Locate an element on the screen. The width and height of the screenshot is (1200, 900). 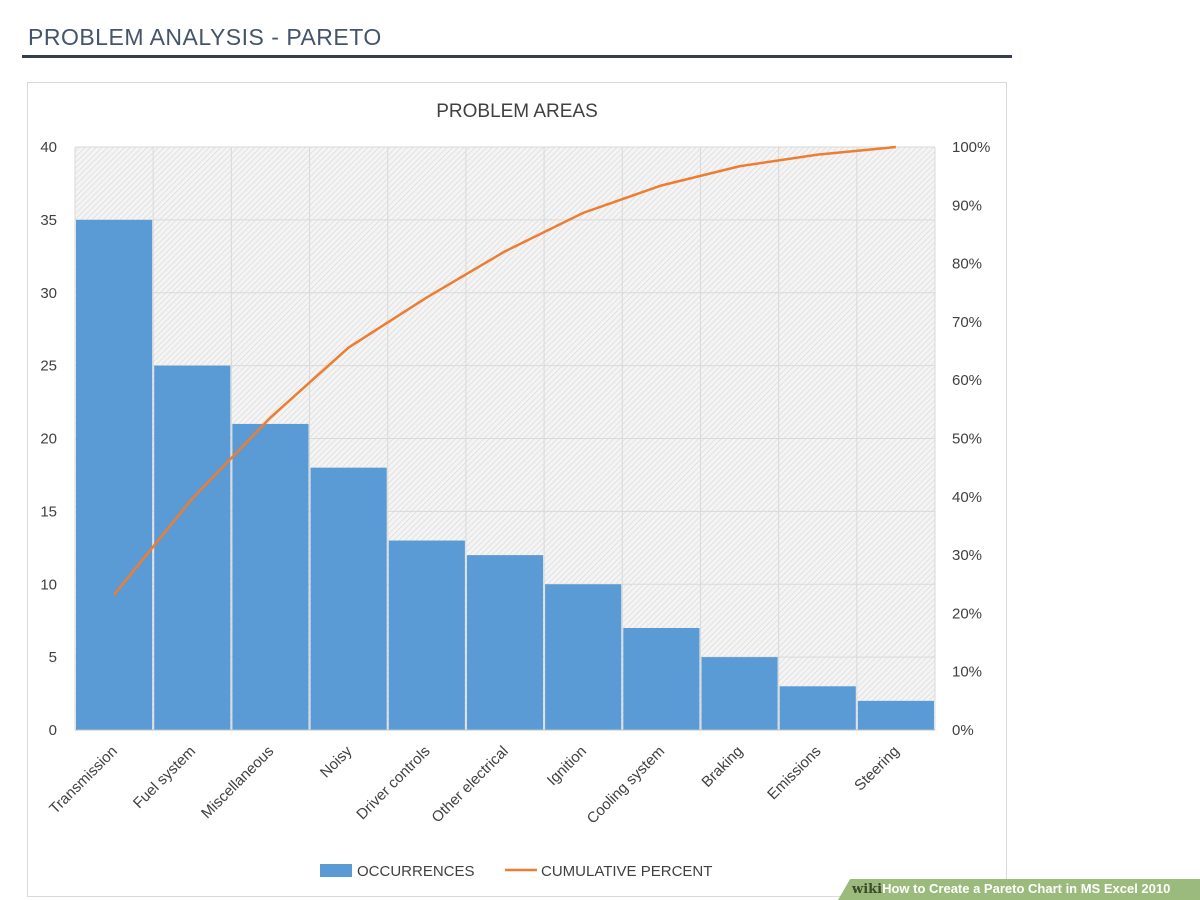
y2-tick-label: 70% is located at coordinates (967, 322).